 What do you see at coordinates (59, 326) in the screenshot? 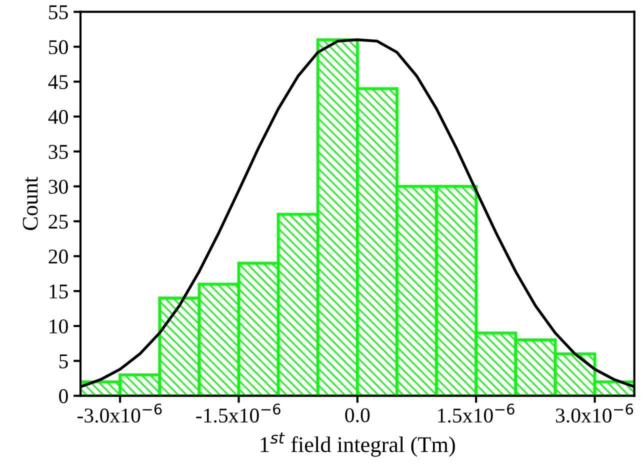
I see `y-tick-label: 10` at bounding box center [59, 326].